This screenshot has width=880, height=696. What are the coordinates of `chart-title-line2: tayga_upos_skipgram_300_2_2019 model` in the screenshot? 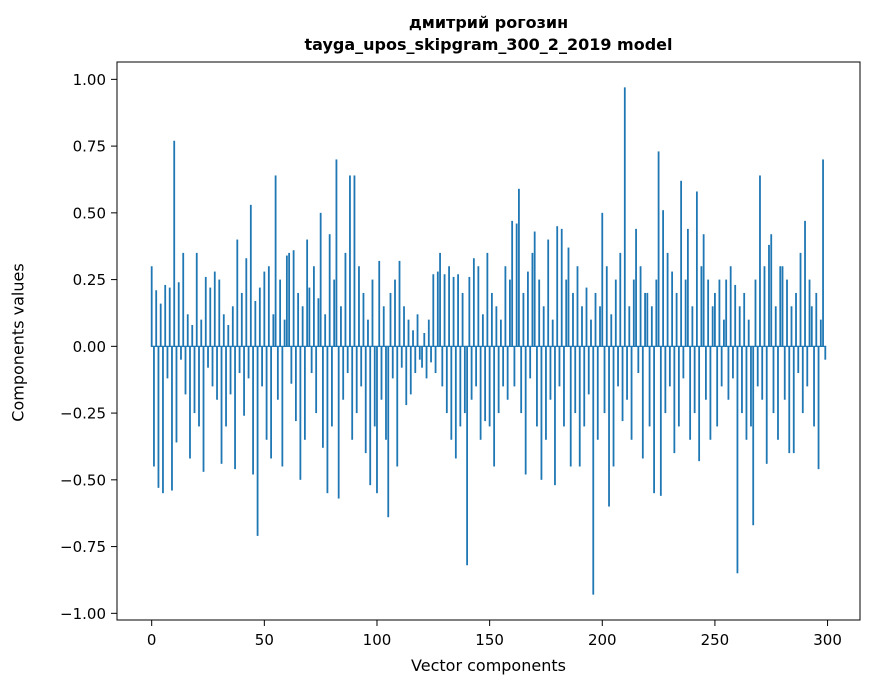 It's located at (488, 44).